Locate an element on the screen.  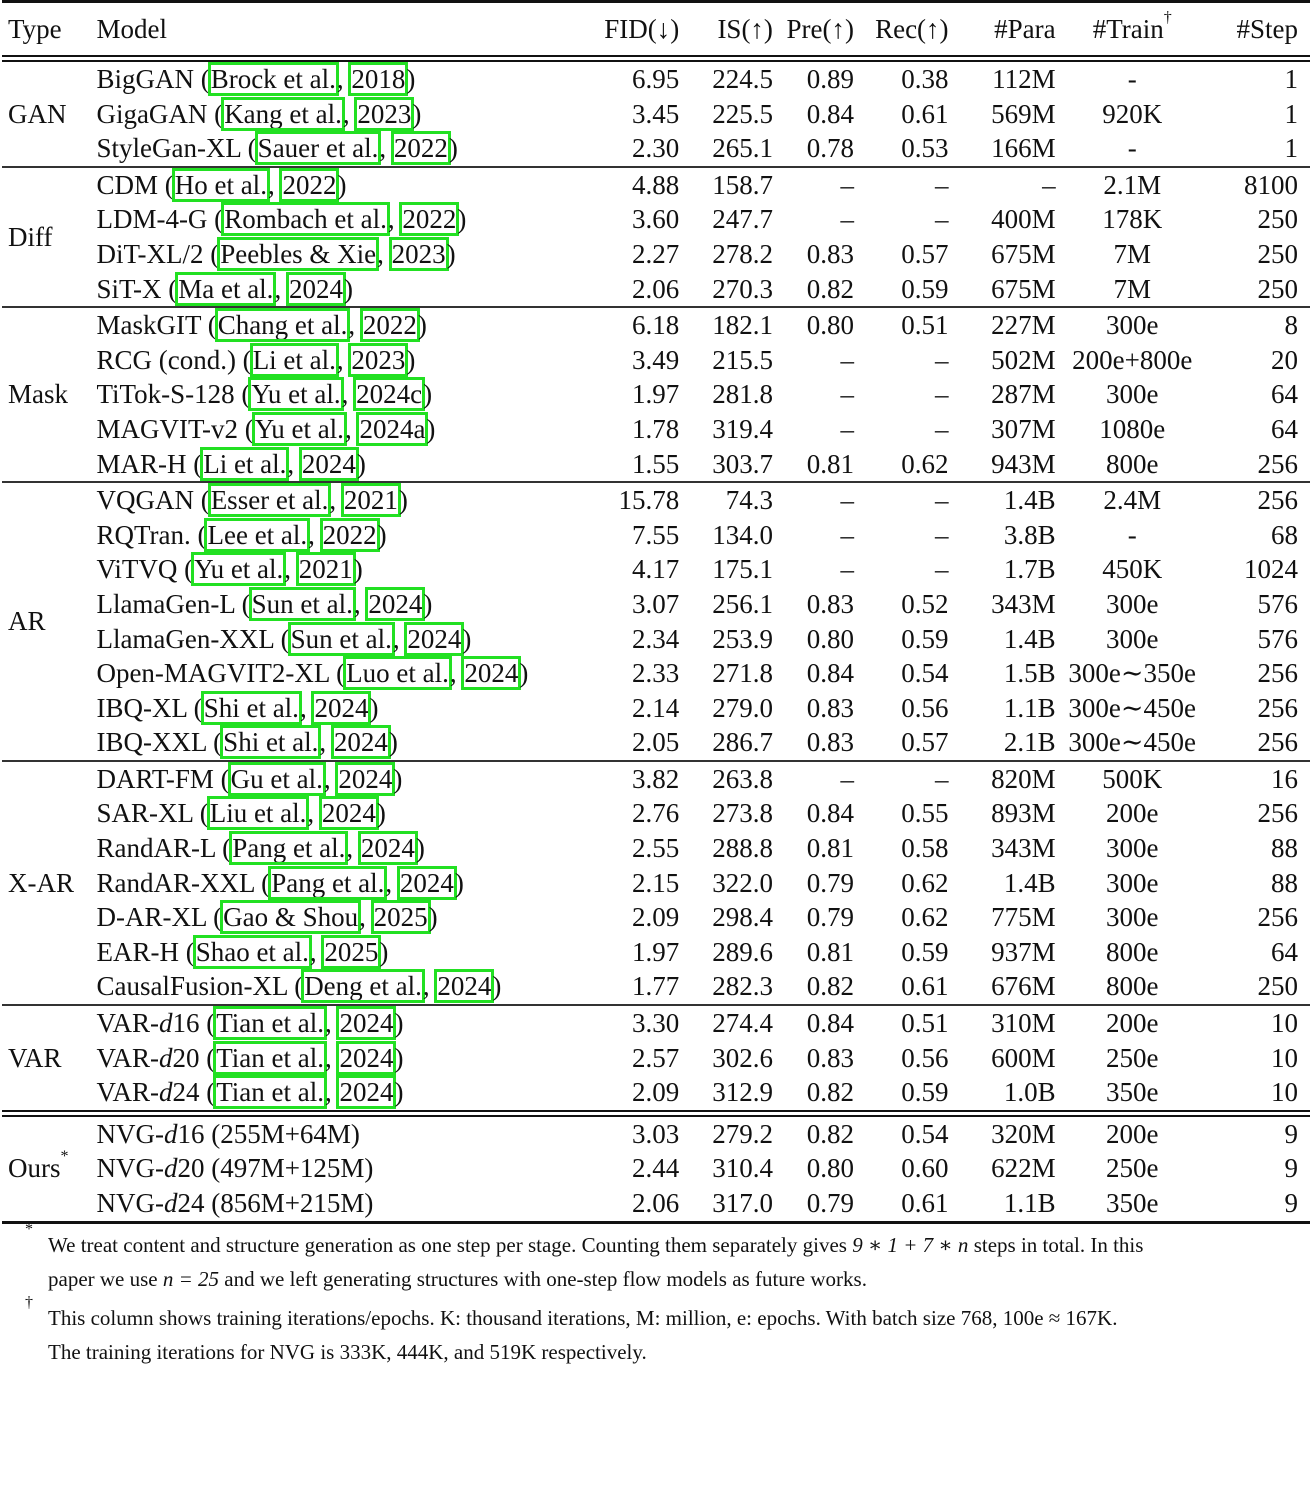
rec-value: – is located at coordinates (942, 359).